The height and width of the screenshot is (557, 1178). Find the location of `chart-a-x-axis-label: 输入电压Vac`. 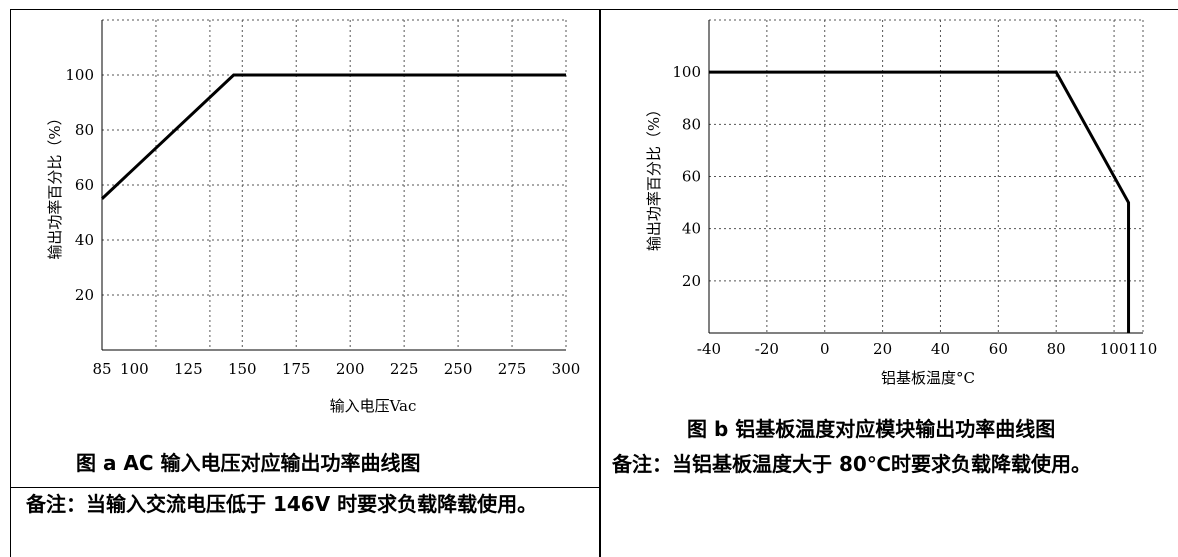

chart-a-x-axis-label: 输入电压Vac is located at coordinates (373, 406).